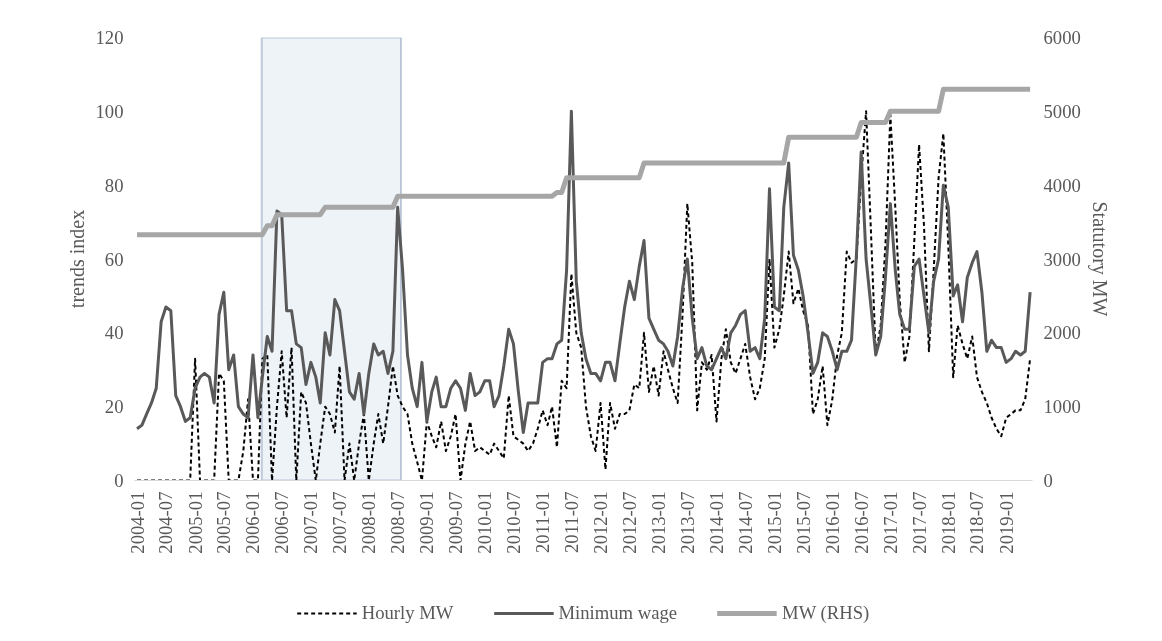 This screenshot has height=641, width=1162. I want to click on x-tick-label: 2016-01, so click(832, 522).